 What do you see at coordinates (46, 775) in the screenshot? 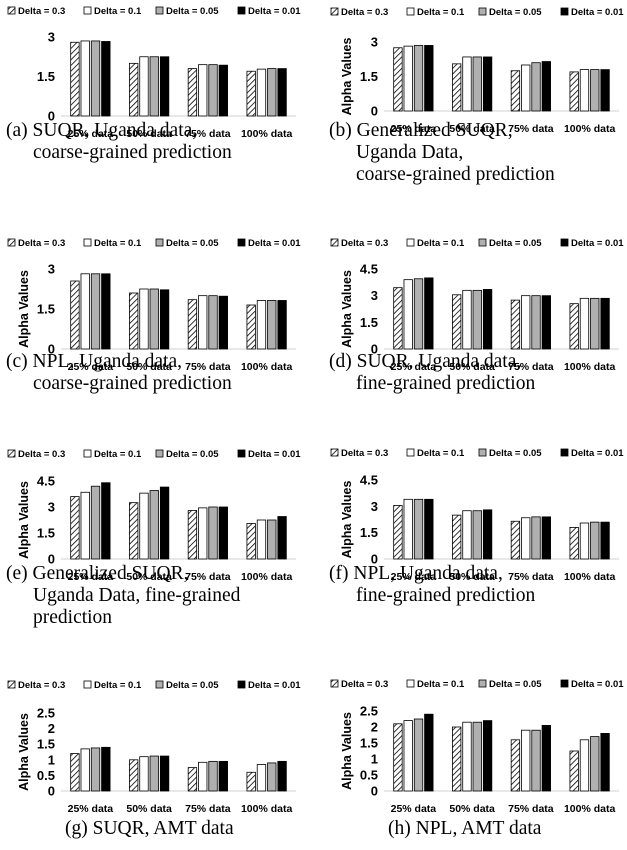
I see `y-tick-label: 0.5` at bounding box center [46, 775].